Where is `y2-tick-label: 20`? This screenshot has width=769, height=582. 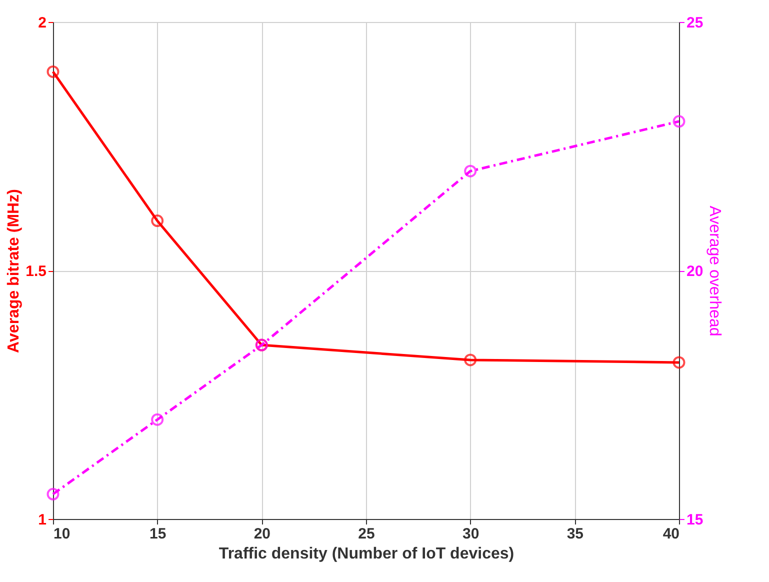 y2-tick-label: 20 is located at coordinates (695, 271).